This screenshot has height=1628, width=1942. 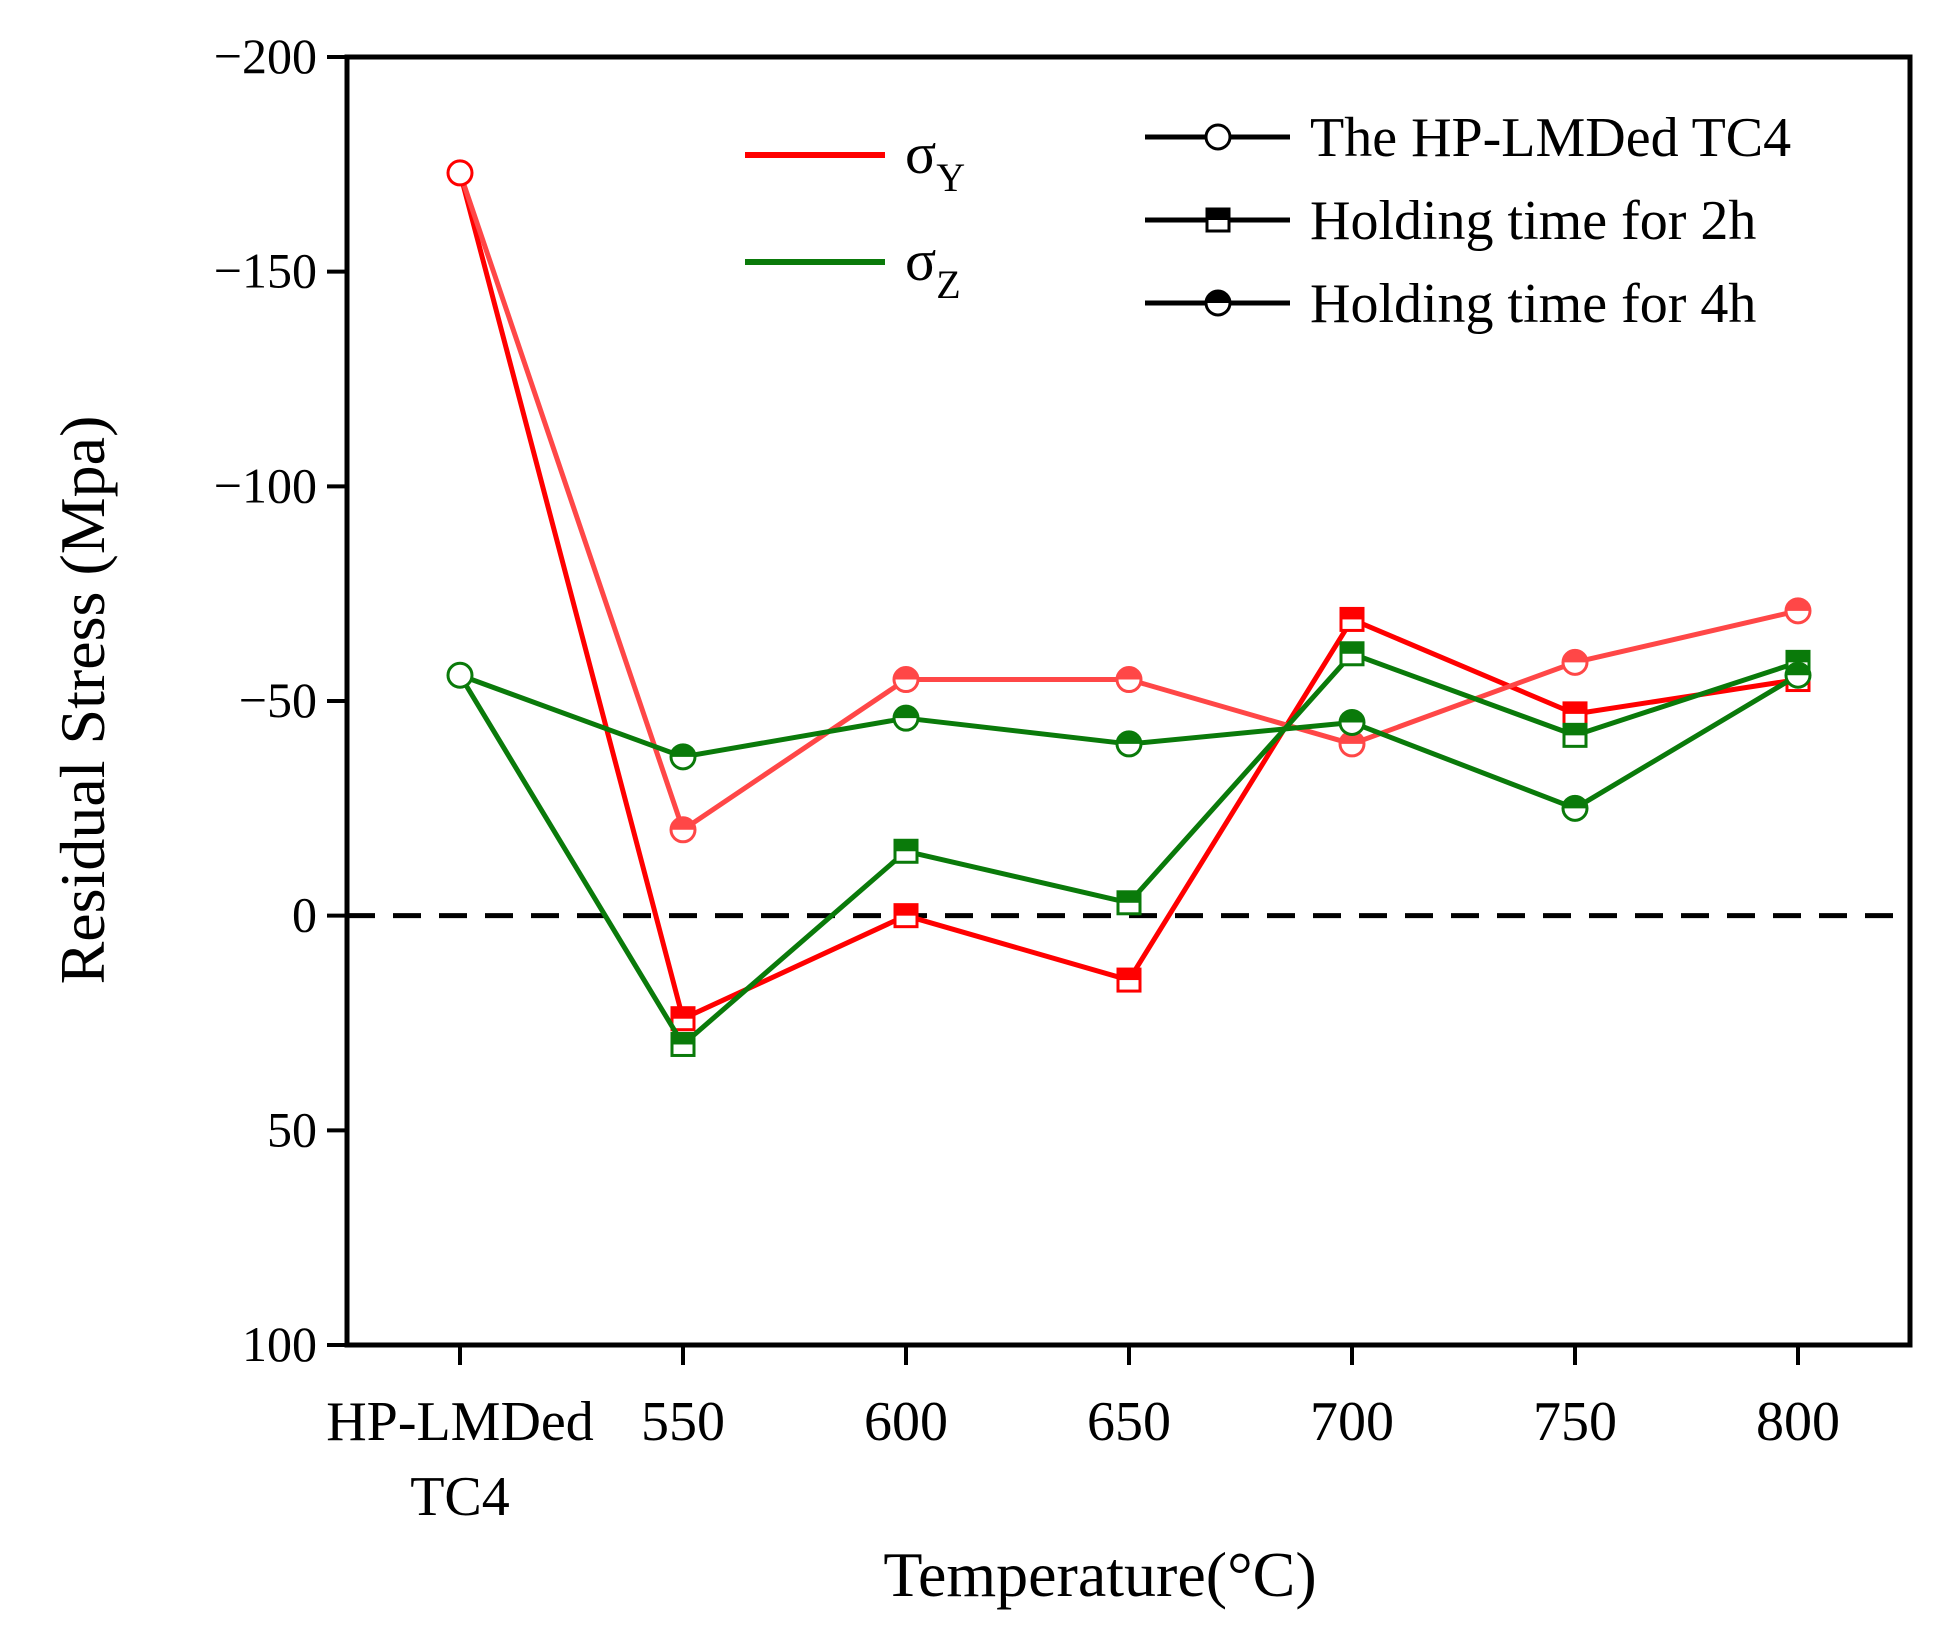 What do you see at coordinates (1129, 1422) in the screenshot?
I see `x-tick-label: 650` at bounding box center [1129, 1422].